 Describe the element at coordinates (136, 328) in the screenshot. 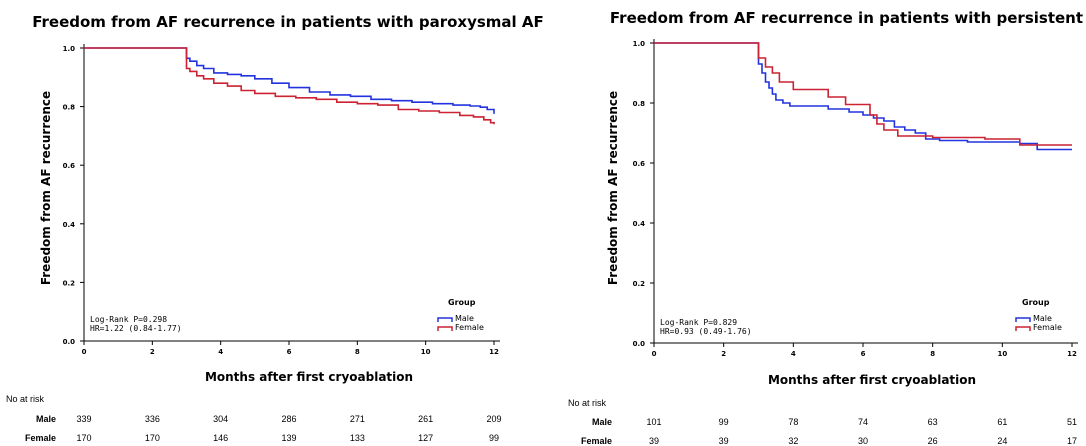

I see `hazard-ratio-text: HR=1.22 (0.84-1.77)` at that location.